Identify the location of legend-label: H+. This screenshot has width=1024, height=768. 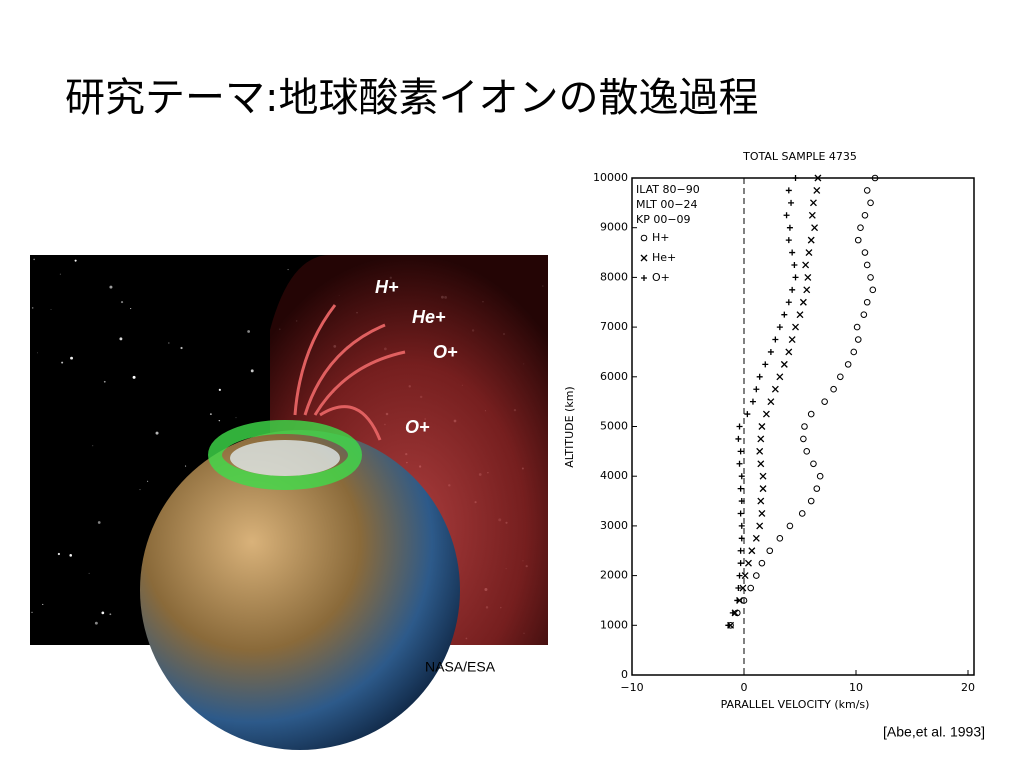
(661, 237).